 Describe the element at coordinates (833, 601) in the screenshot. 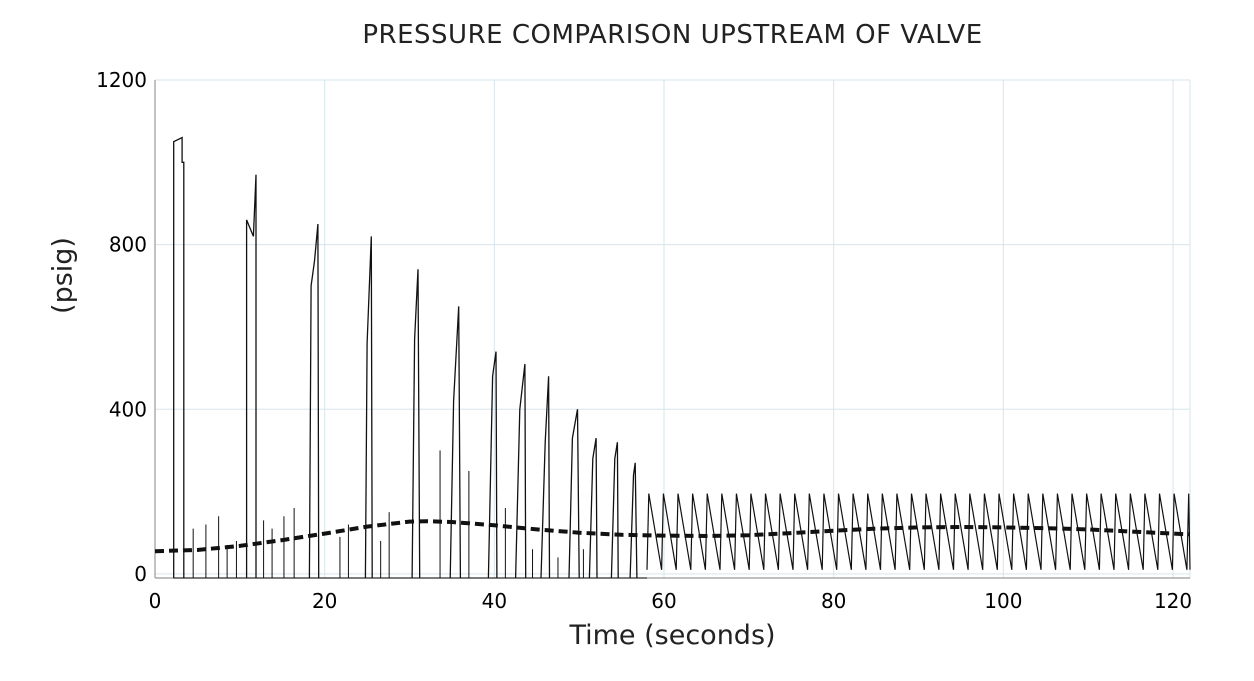

I see `x-tick-label: 80` at that location.